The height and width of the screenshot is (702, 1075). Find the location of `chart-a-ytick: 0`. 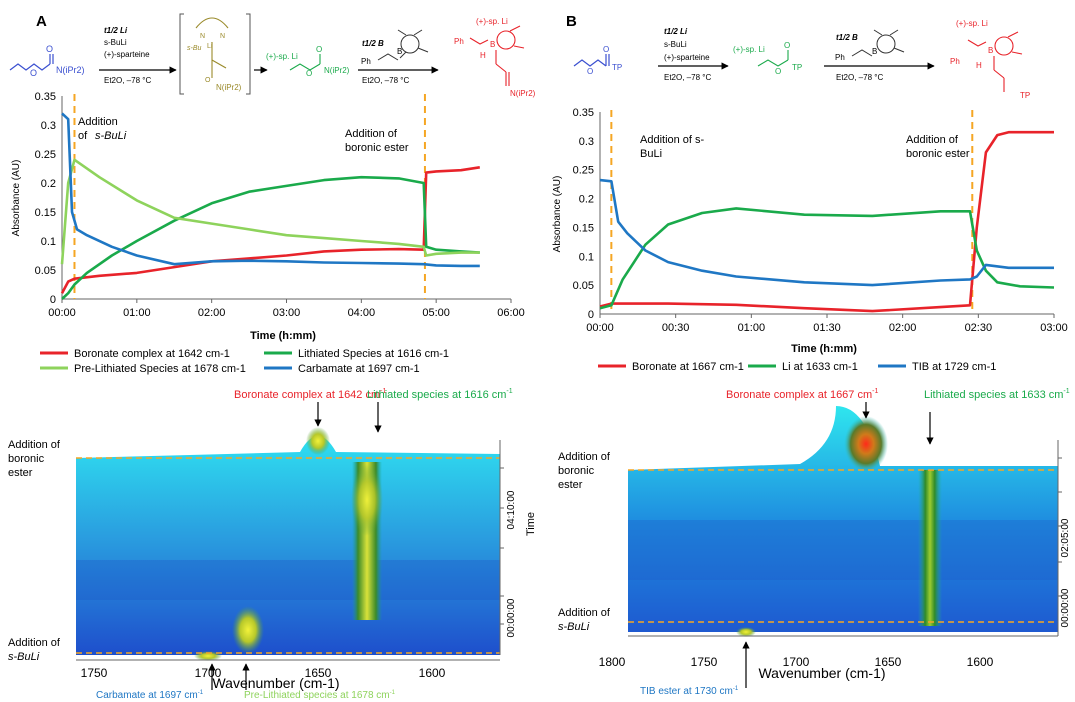

chart-a-ytick: 0 is located at coordinates (53, 300).